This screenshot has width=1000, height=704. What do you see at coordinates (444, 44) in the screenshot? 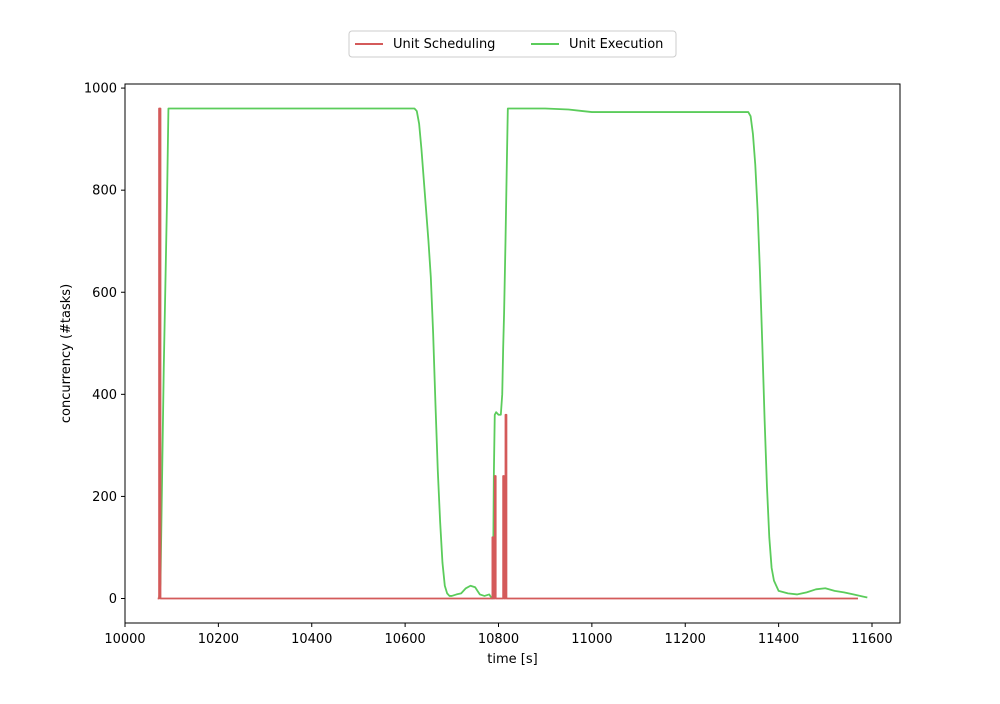
I see `legend-label-unit-scheduling: Unit Scheduling` at bounding box center [444, 44].